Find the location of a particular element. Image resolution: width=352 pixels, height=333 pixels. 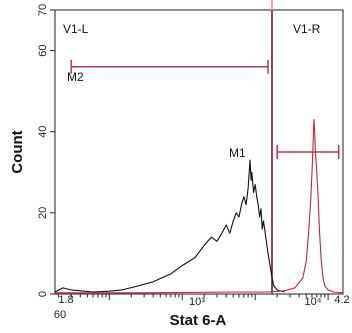

region-label-left: V1-L is located at coordinates (76, 29).